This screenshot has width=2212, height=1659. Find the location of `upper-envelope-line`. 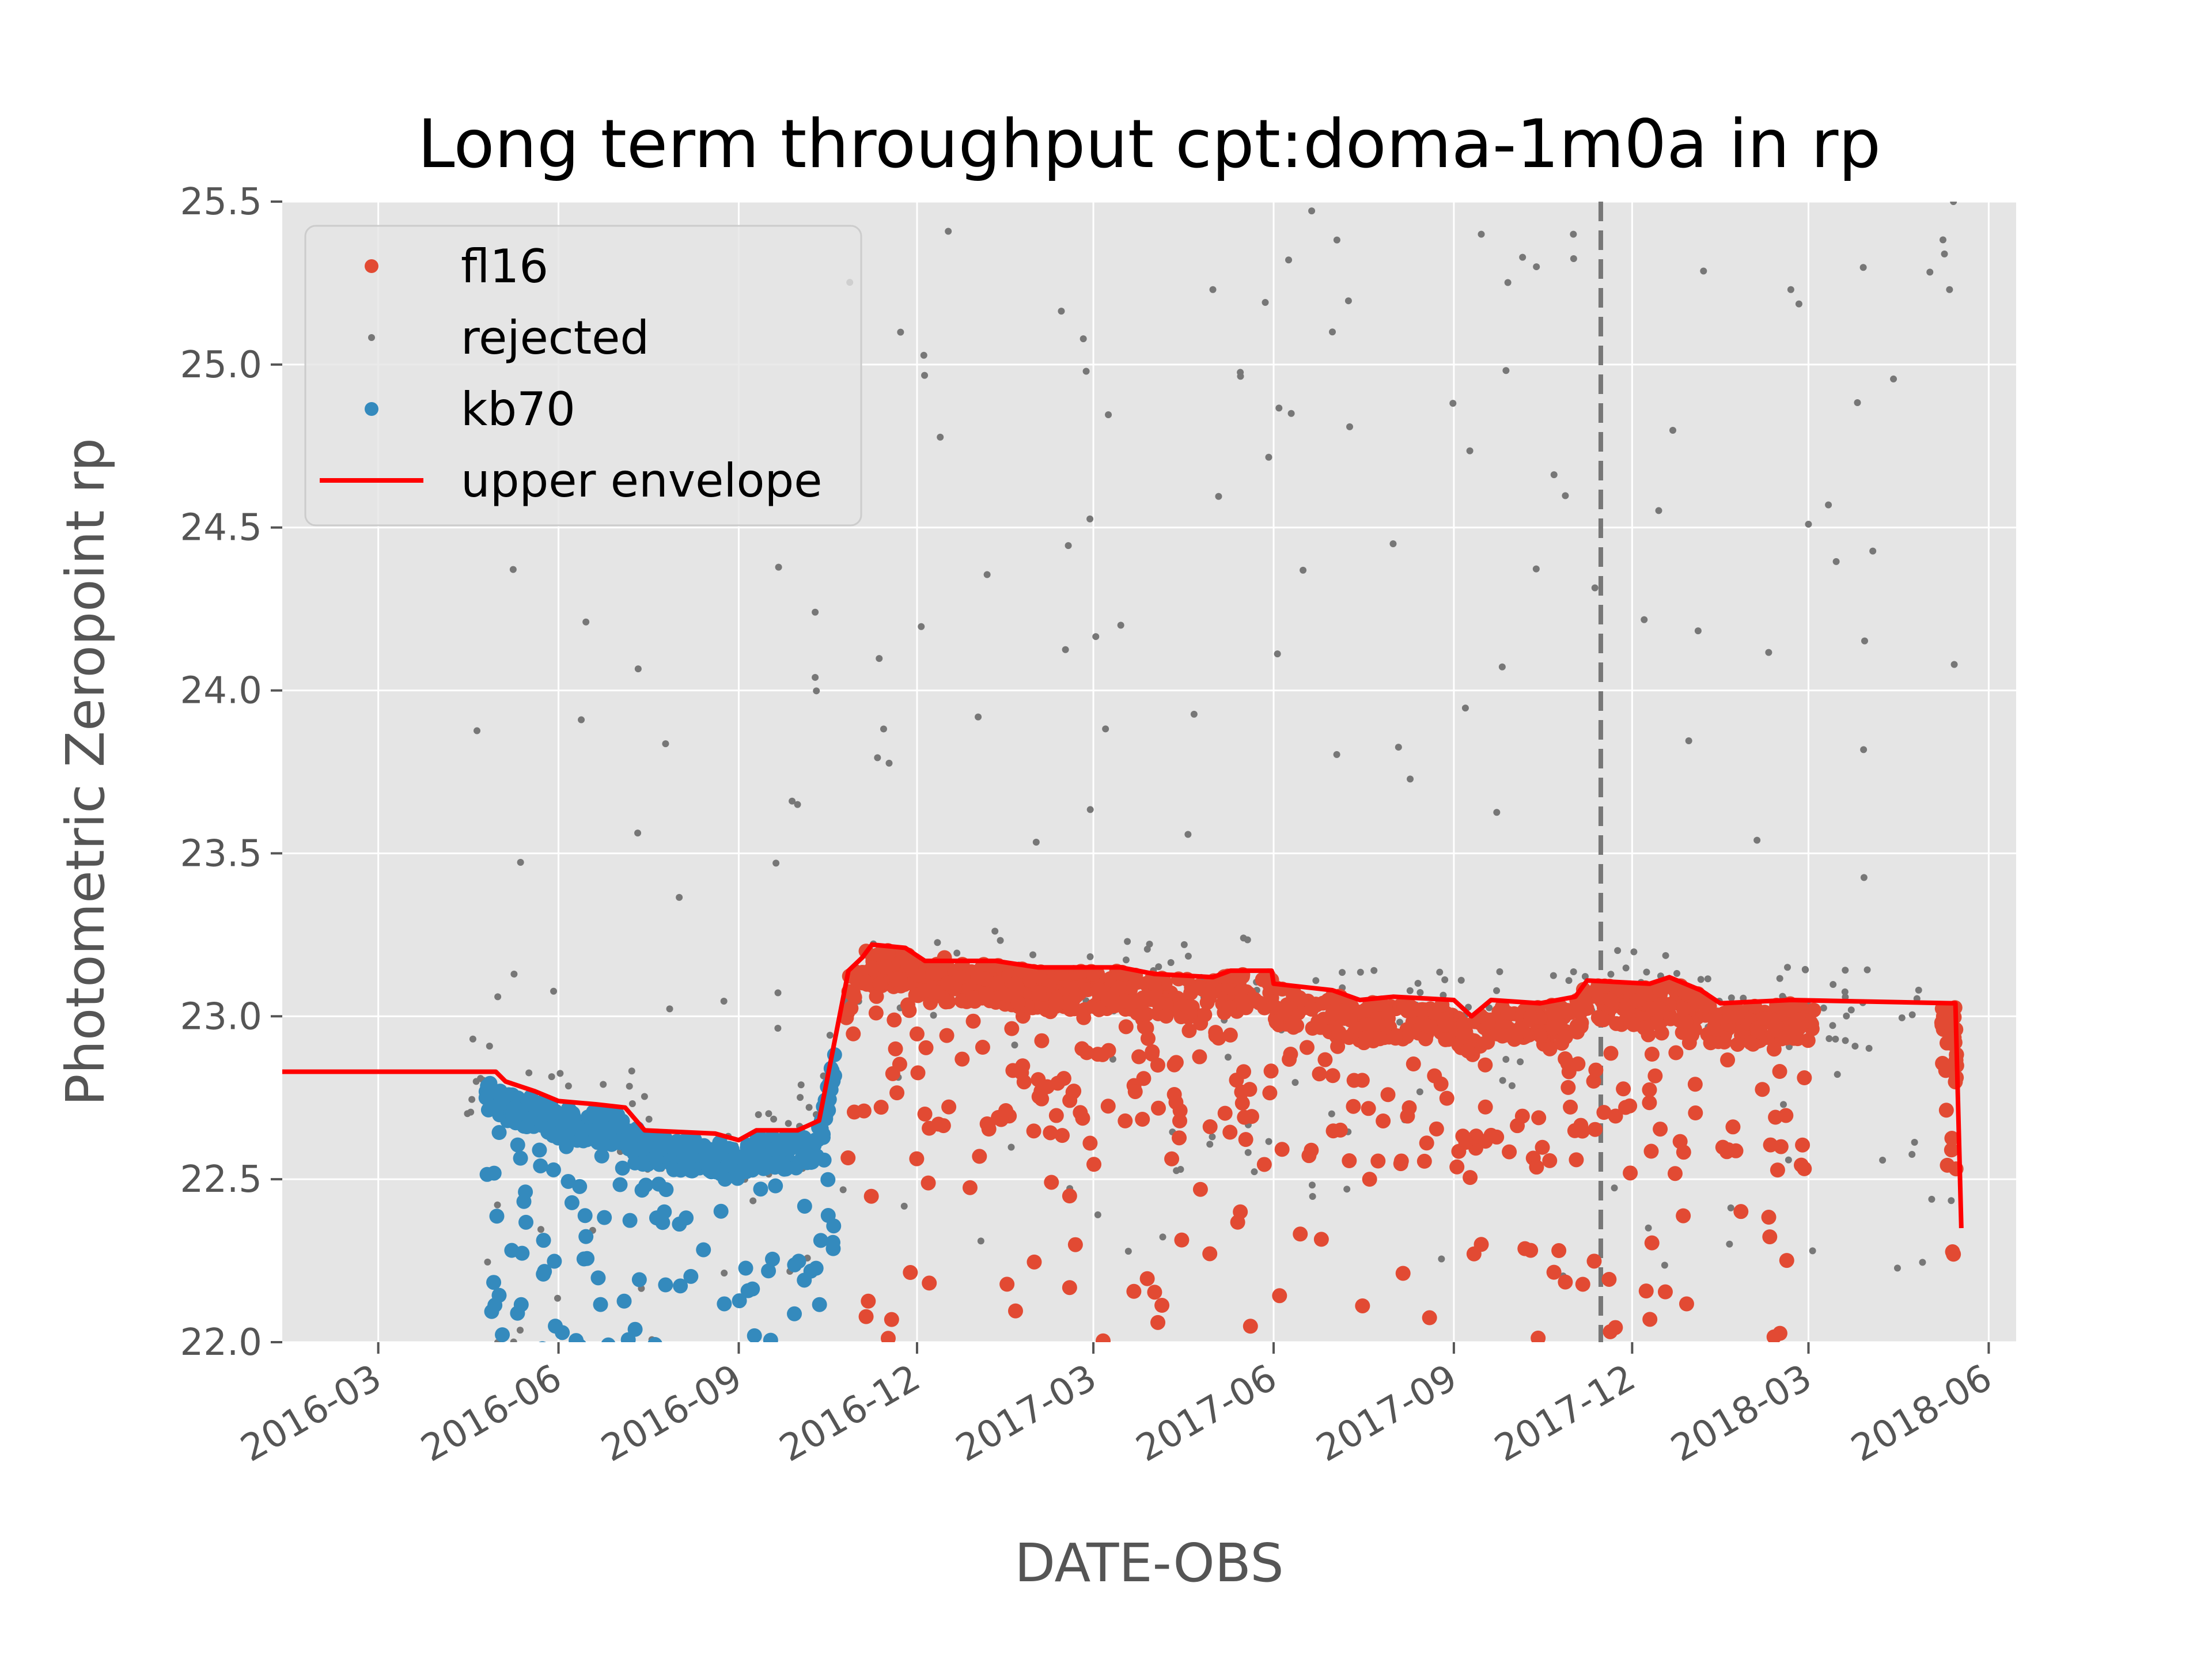

upper-envelope-line is located at coordinates (1123, 1085).